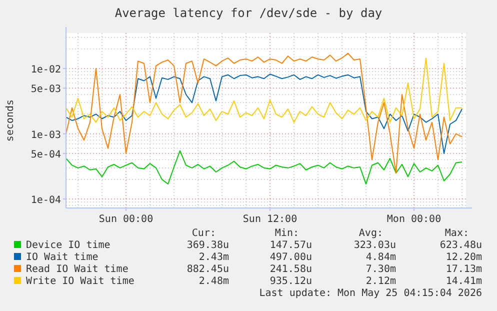  I want to click on y-tick-label: 5e-04, so click(45, 154).